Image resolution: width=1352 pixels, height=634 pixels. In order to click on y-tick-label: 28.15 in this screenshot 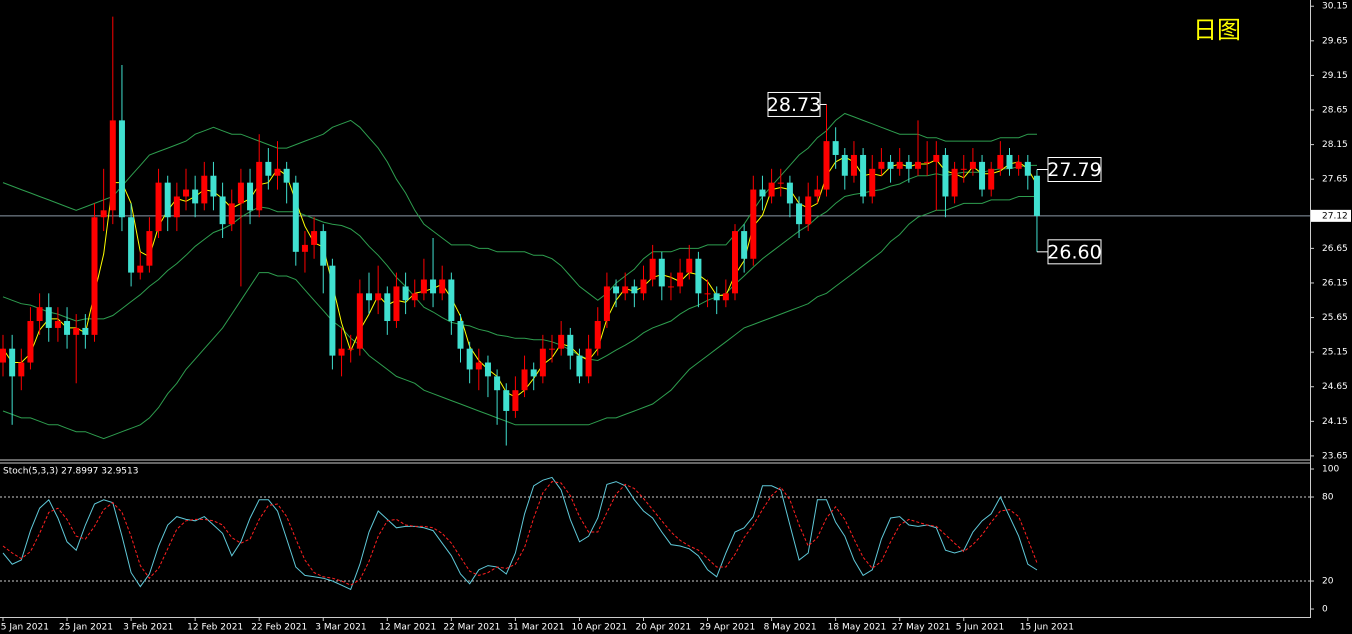, I will do `click(1335, 145)`.